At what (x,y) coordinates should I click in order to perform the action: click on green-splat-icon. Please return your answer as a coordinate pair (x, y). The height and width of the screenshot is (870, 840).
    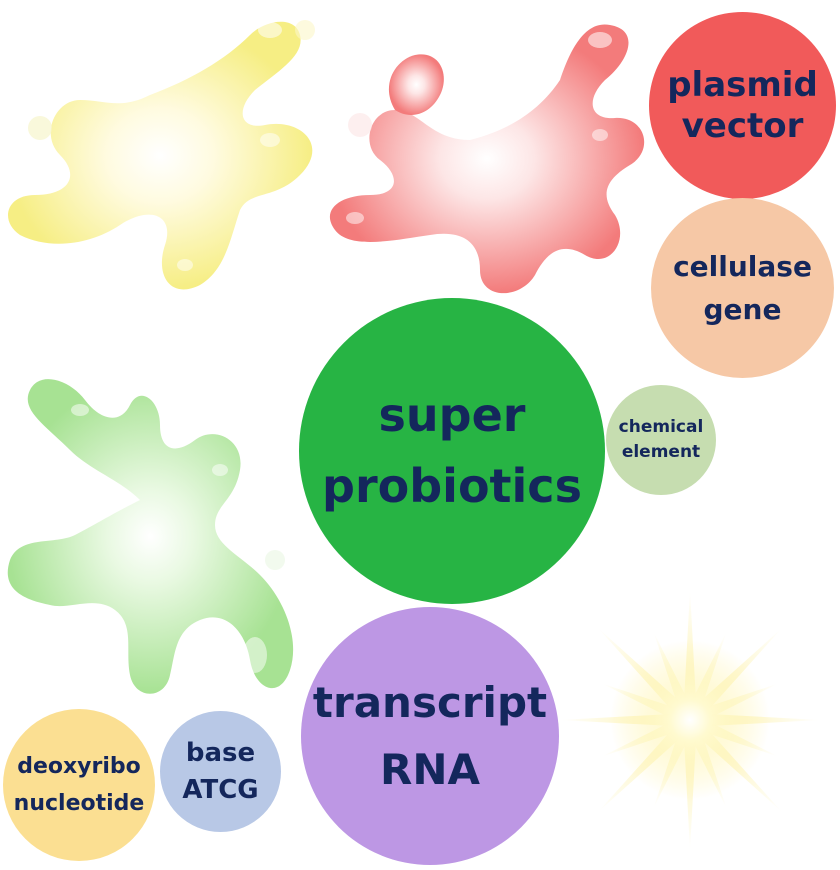
    Looking at the image, I should click on (150, 536).